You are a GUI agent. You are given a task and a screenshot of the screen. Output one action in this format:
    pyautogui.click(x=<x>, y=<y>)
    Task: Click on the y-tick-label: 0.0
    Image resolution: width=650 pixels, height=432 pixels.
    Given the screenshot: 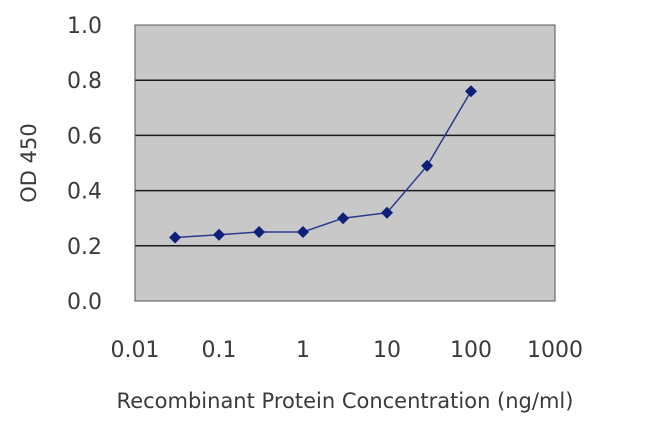 What is the action you would take?
    pyautogui.click(x=84, y=302)
    